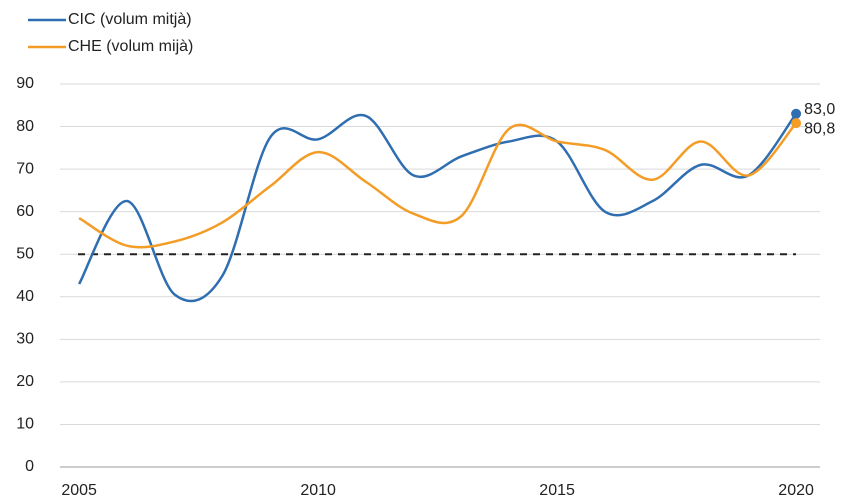  I want to click on value-label: 80,8, so click(819, 128).